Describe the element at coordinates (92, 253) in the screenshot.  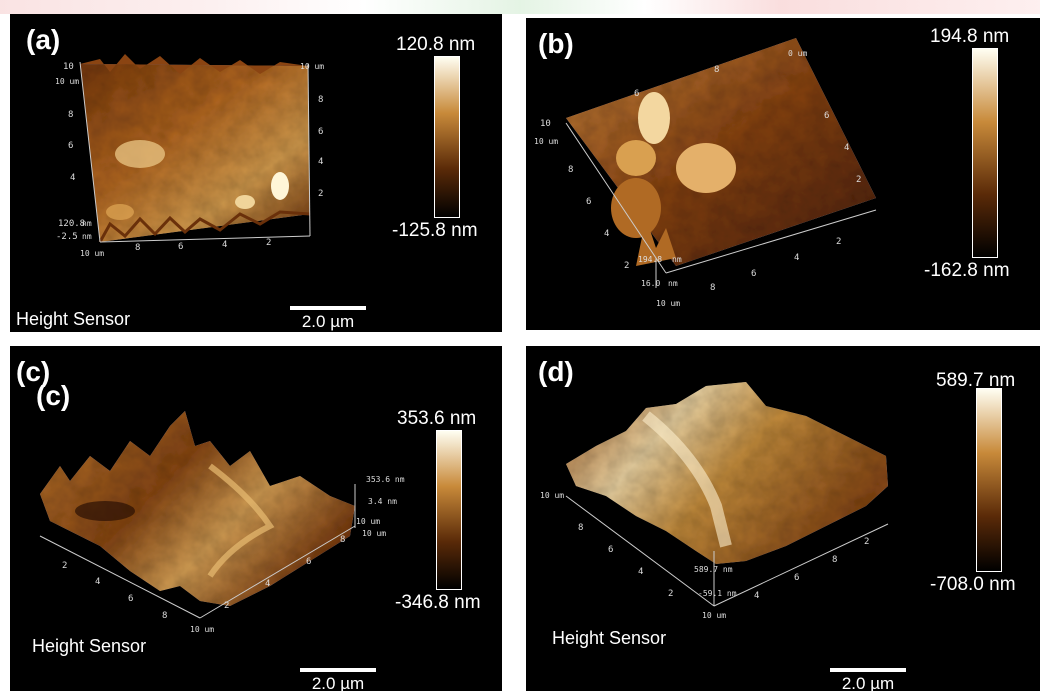
I see `axis-a-bottom-um: 10 um` at that location.